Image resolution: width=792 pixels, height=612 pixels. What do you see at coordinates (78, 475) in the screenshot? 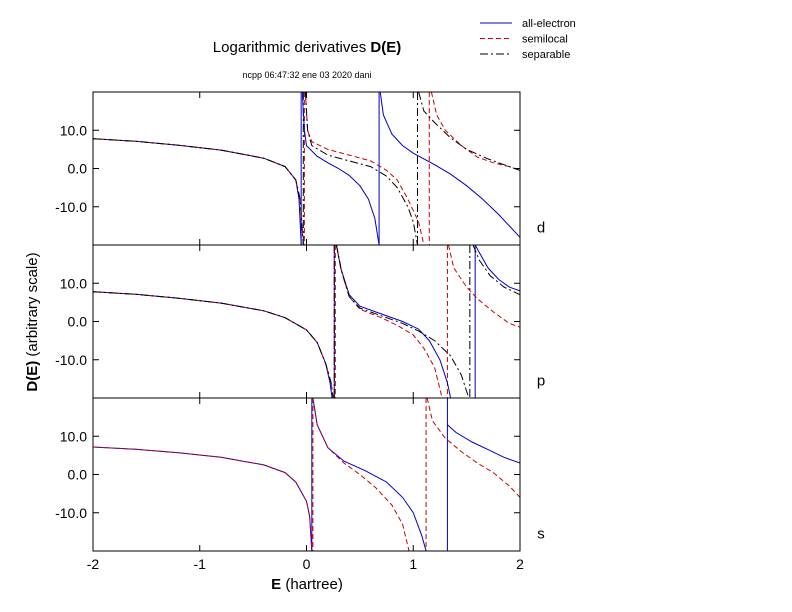
I see `ytick-label-s-1: 0.0` at bounding box center [78, 475].